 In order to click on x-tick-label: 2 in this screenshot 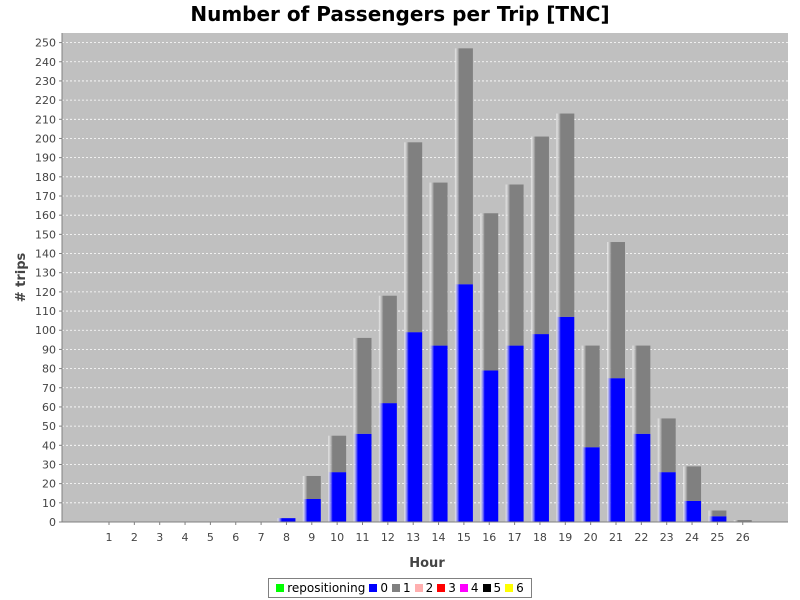, I will do `click(134, 537)`.